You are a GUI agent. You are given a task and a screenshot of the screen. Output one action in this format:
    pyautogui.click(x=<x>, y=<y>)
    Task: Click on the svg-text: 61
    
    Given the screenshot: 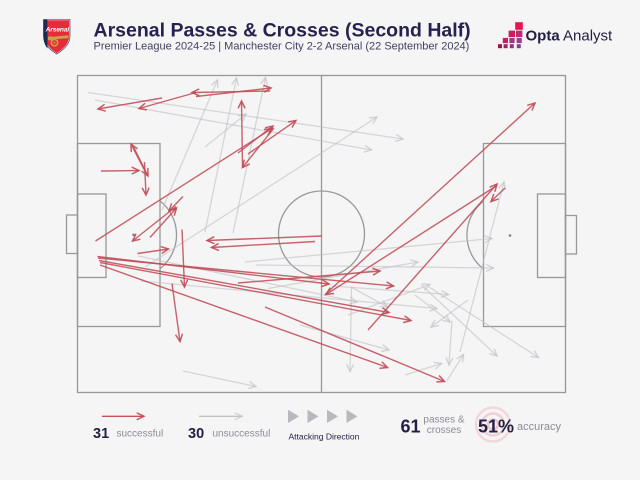 What is the action you would take?
    pyautogui.click(x=411, y=427)
    